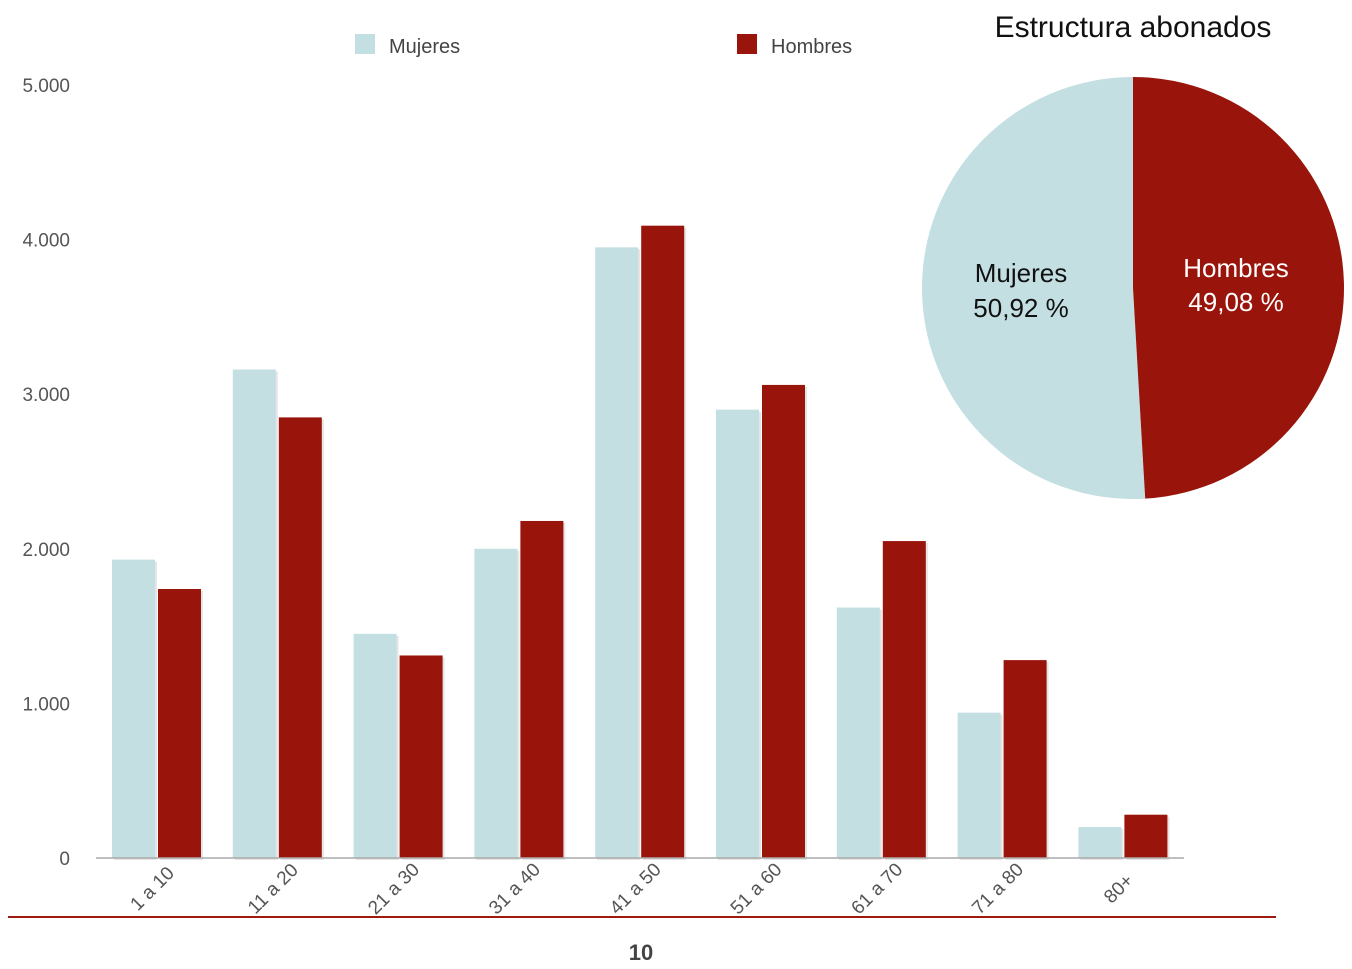 The image size is (1352, 969). Describe the element at coordinates (1020, 290) in the screenshot. I see `pie-label-mujeres: Mujeres 50,92 %` at that location.